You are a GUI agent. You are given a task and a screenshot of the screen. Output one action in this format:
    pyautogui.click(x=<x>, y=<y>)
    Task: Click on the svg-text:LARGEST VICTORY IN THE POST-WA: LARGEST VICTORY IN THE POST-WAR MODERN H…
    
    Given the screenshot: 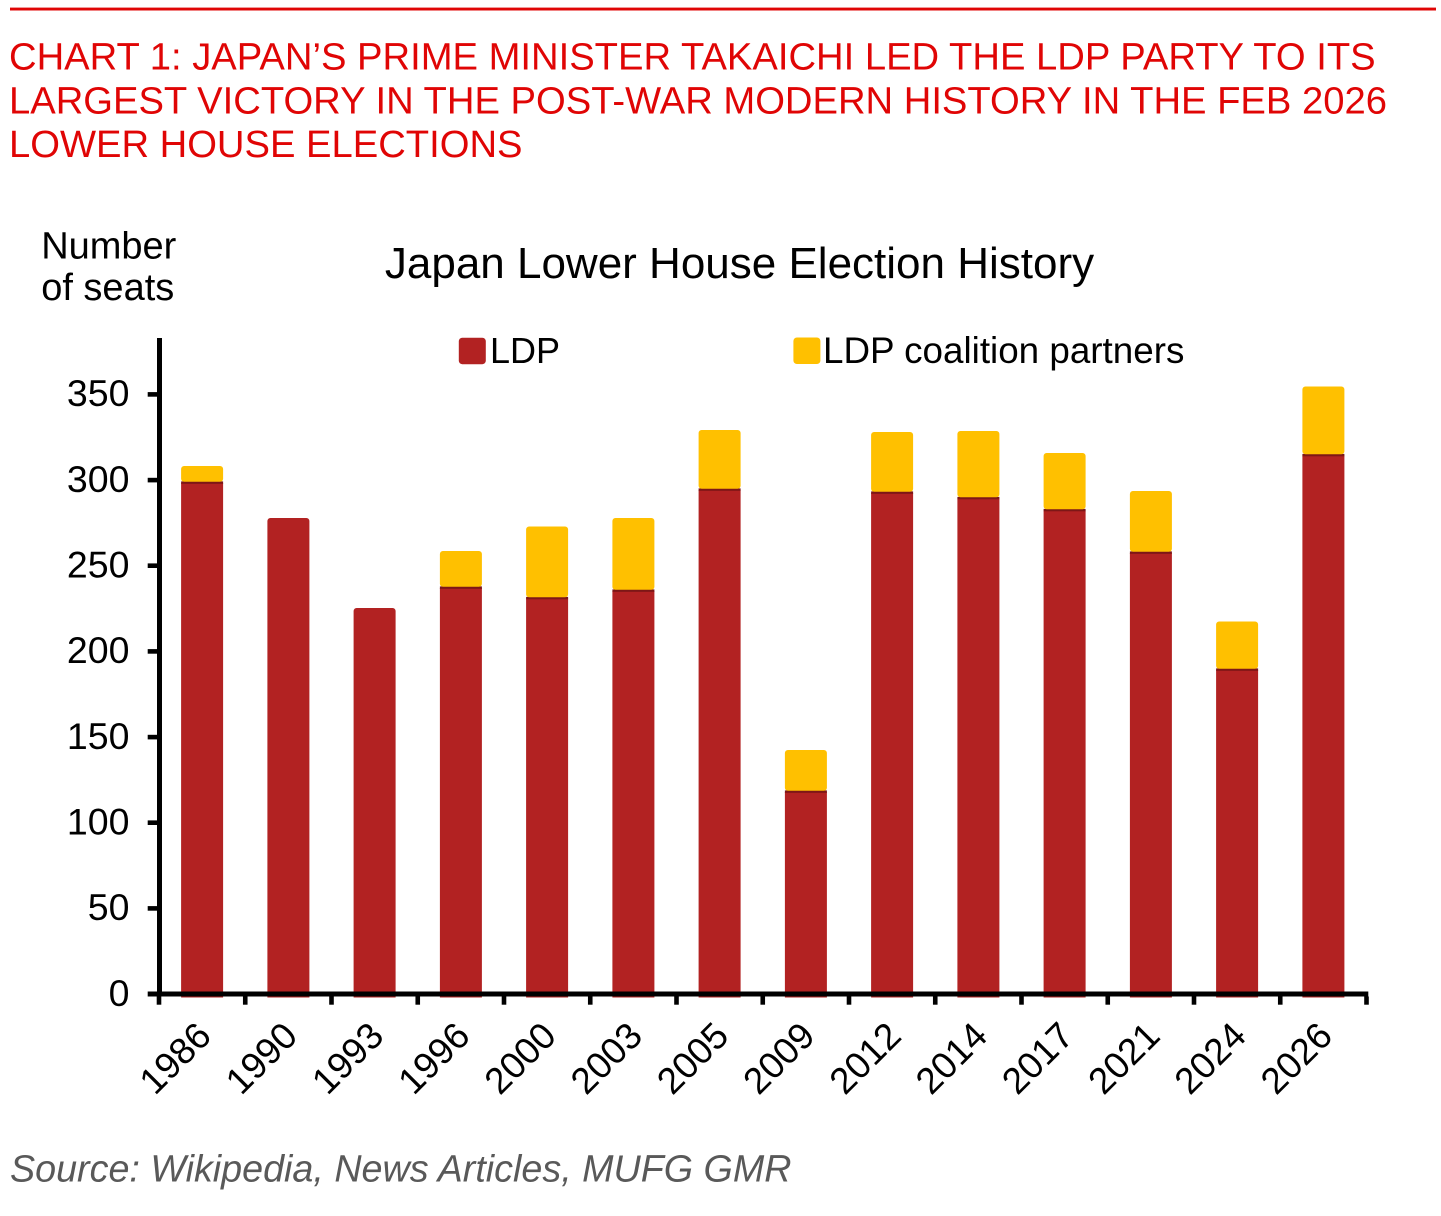 What is the action you would take?
    pyautogui.click(x=698, y=100)
    